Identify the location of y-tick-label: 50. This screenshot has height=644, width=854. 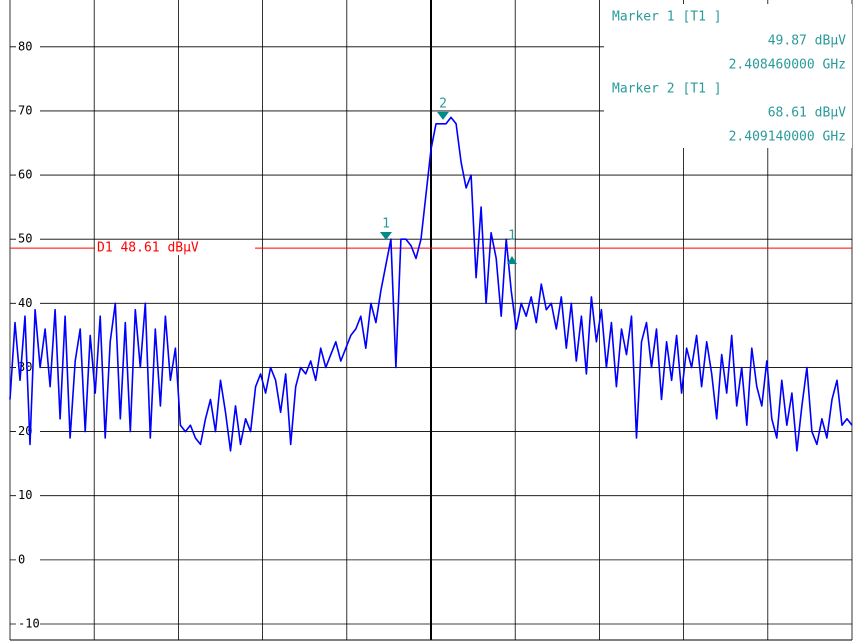
(25, 239).